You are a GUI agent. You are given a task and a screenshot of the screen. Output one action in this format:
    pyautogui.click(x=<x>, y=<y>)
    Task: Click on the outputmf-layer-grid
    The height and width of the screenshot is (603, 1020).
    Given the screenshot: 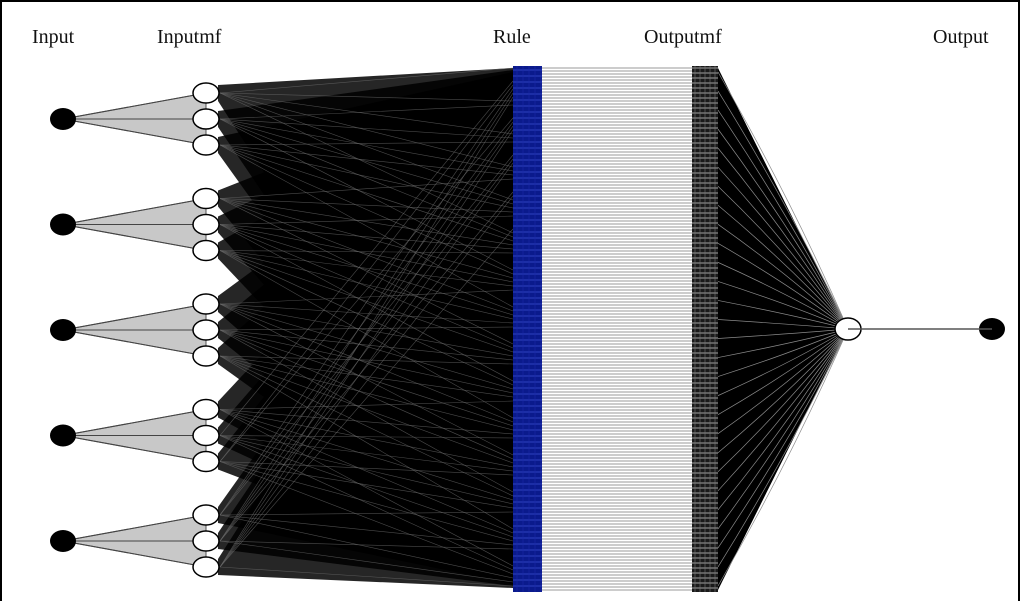 What is the action you would take?
    pyautogui.click(x=705, y=329)
    